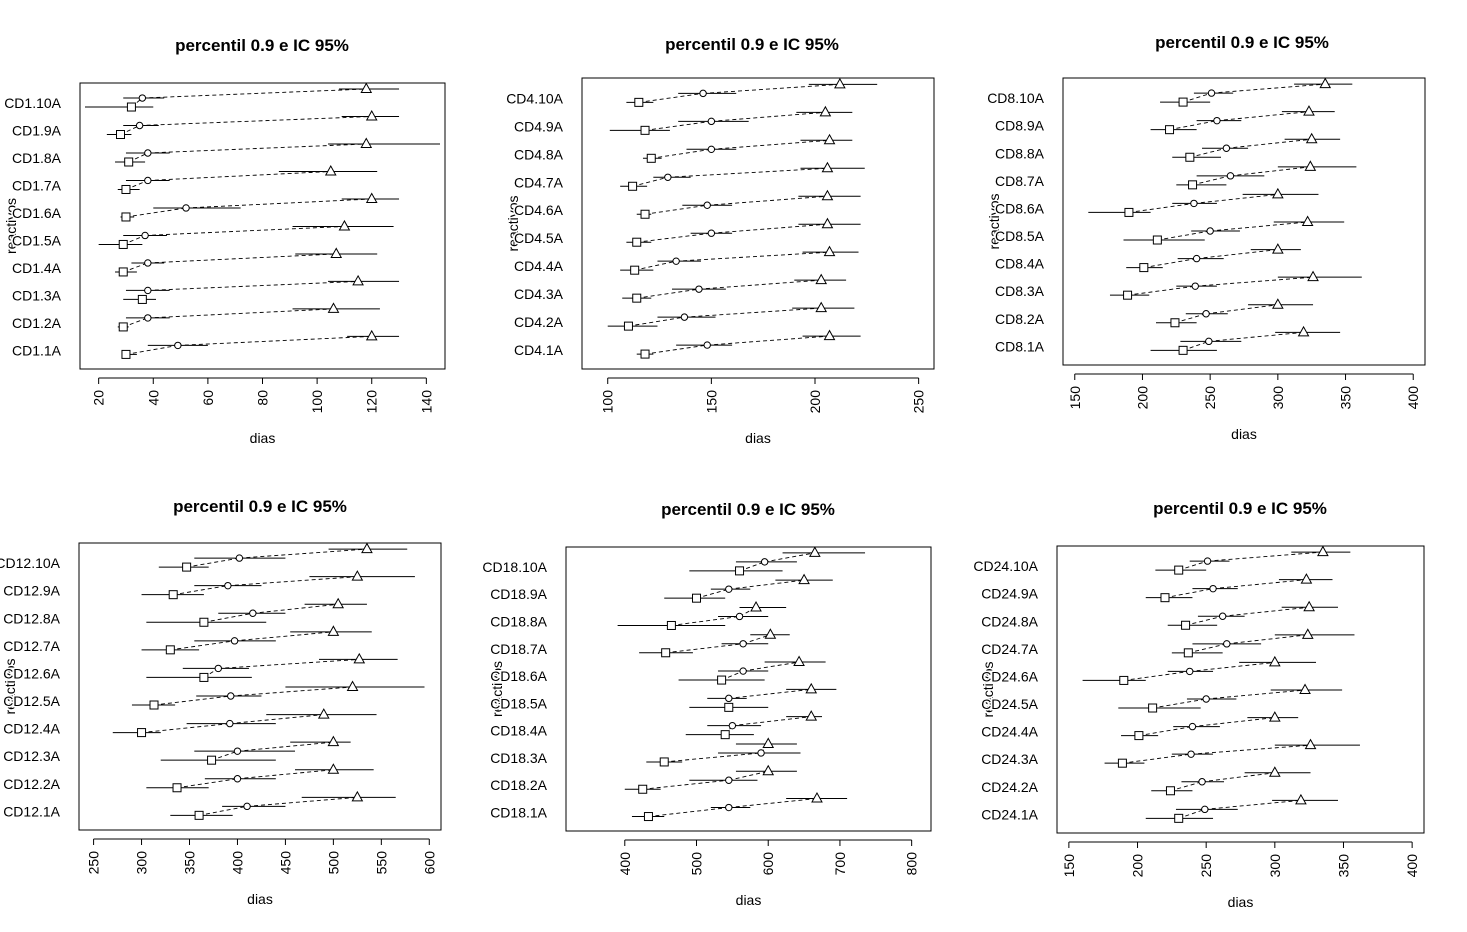 The image size is (1467, 932). What do you see at coordinates (429, 863) in the screenshot?
I see `x-tick-label: 600` at bounding box center [429, 863].